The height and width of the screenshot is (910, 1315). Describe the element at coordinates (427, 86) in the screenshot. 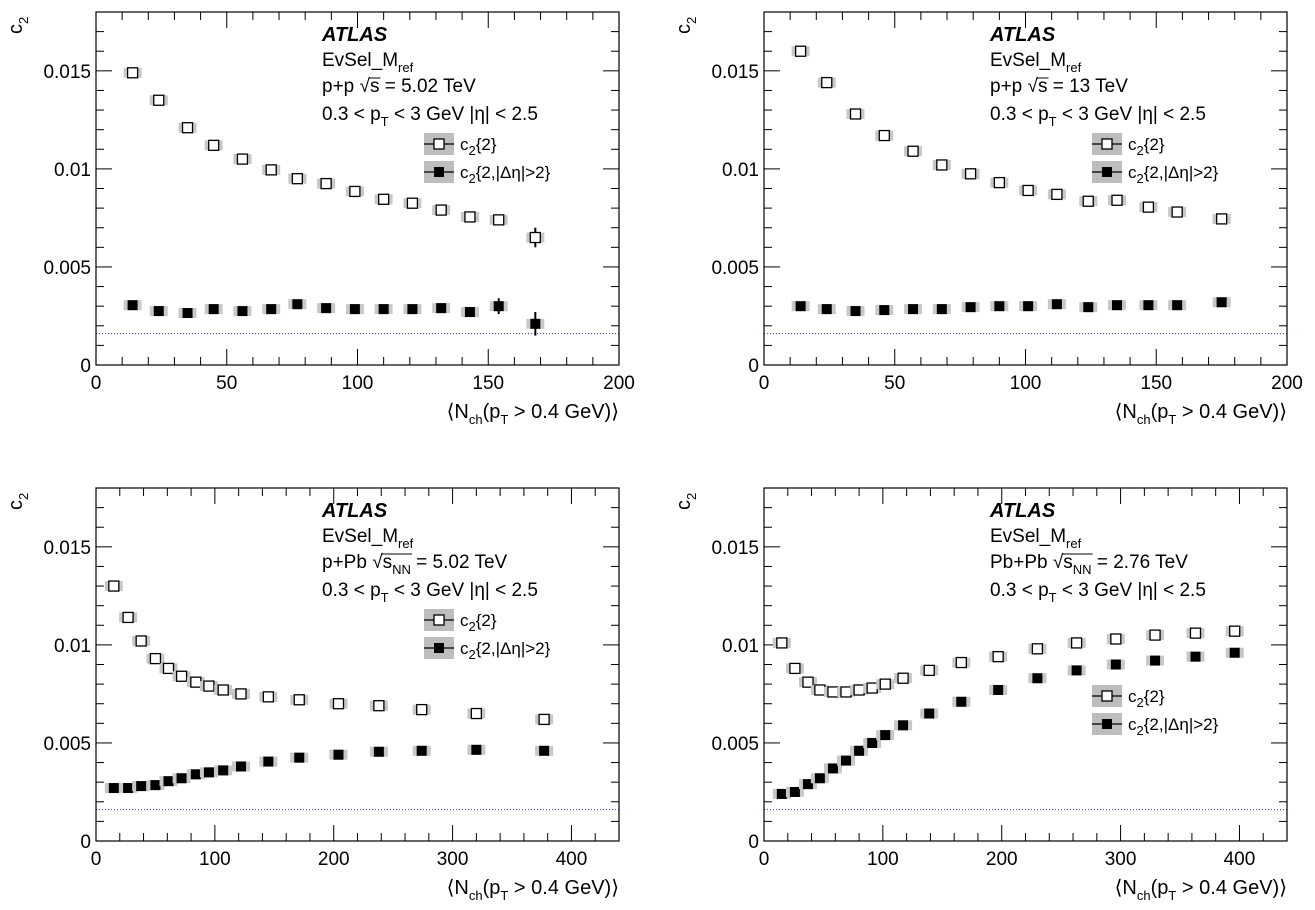

I see `energy-value: = 5.02 TeV` at that location.